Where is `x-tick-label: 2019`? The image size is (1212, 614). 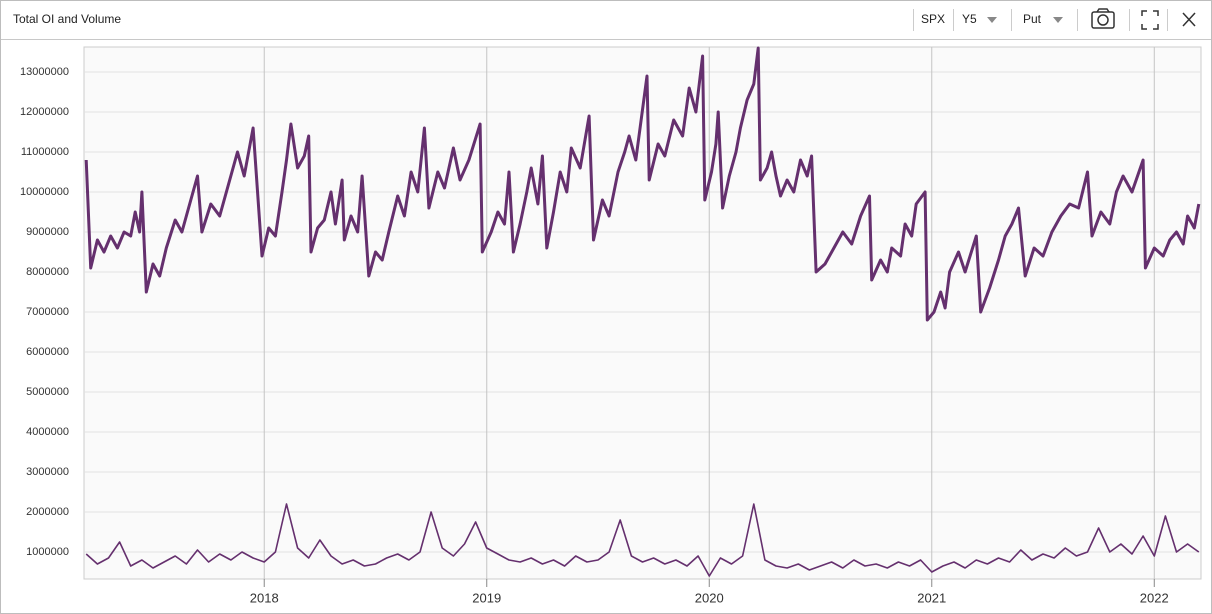
x-tick-label: 2019 is located at coordinates (486, 597).